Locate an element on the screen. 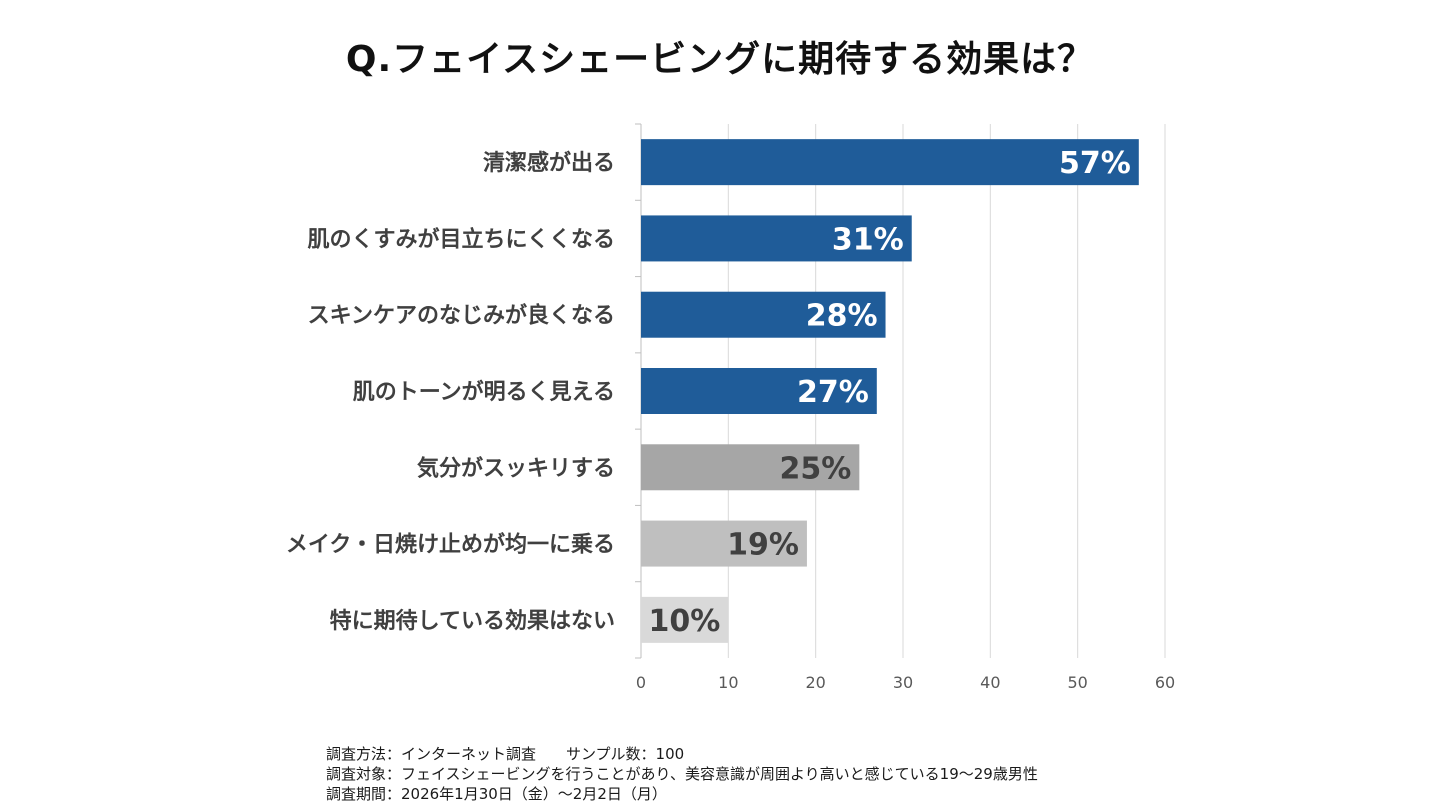 The width and height of the screenshot is (1440, 810). x-tick-label: 60 is located at coordinates (1165, 682).